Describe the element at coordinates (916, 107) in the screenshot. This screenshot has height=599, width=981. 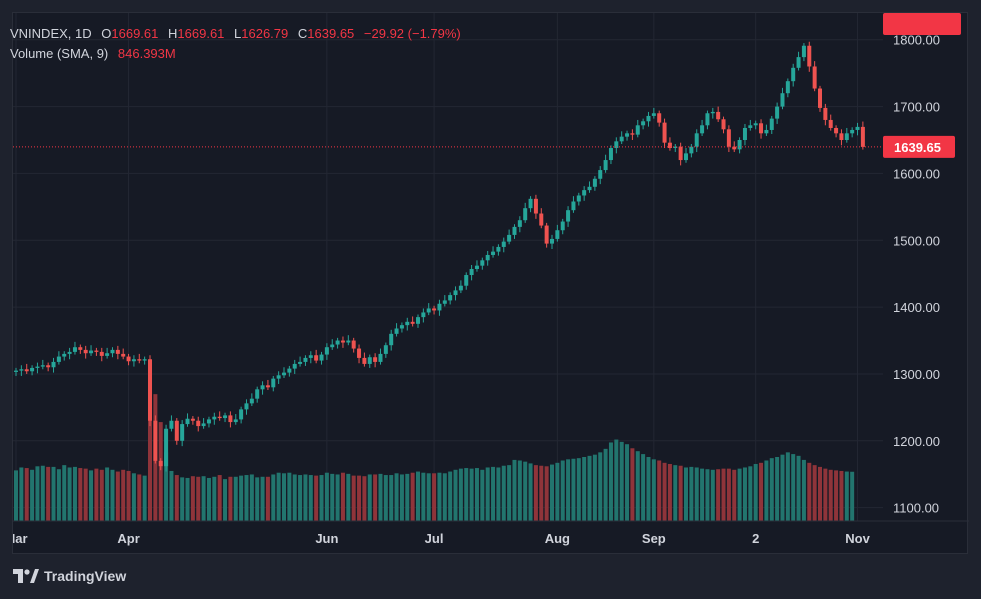
I see `price-tick-label: 1700.00` at that location.